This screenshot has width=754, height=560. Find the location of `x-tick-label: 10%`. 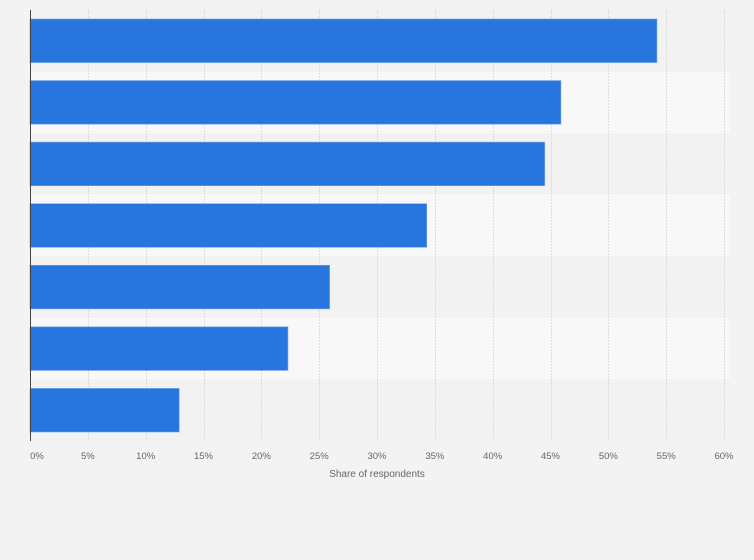

x-tick-label: 10% is located at coordinates (146, 456).